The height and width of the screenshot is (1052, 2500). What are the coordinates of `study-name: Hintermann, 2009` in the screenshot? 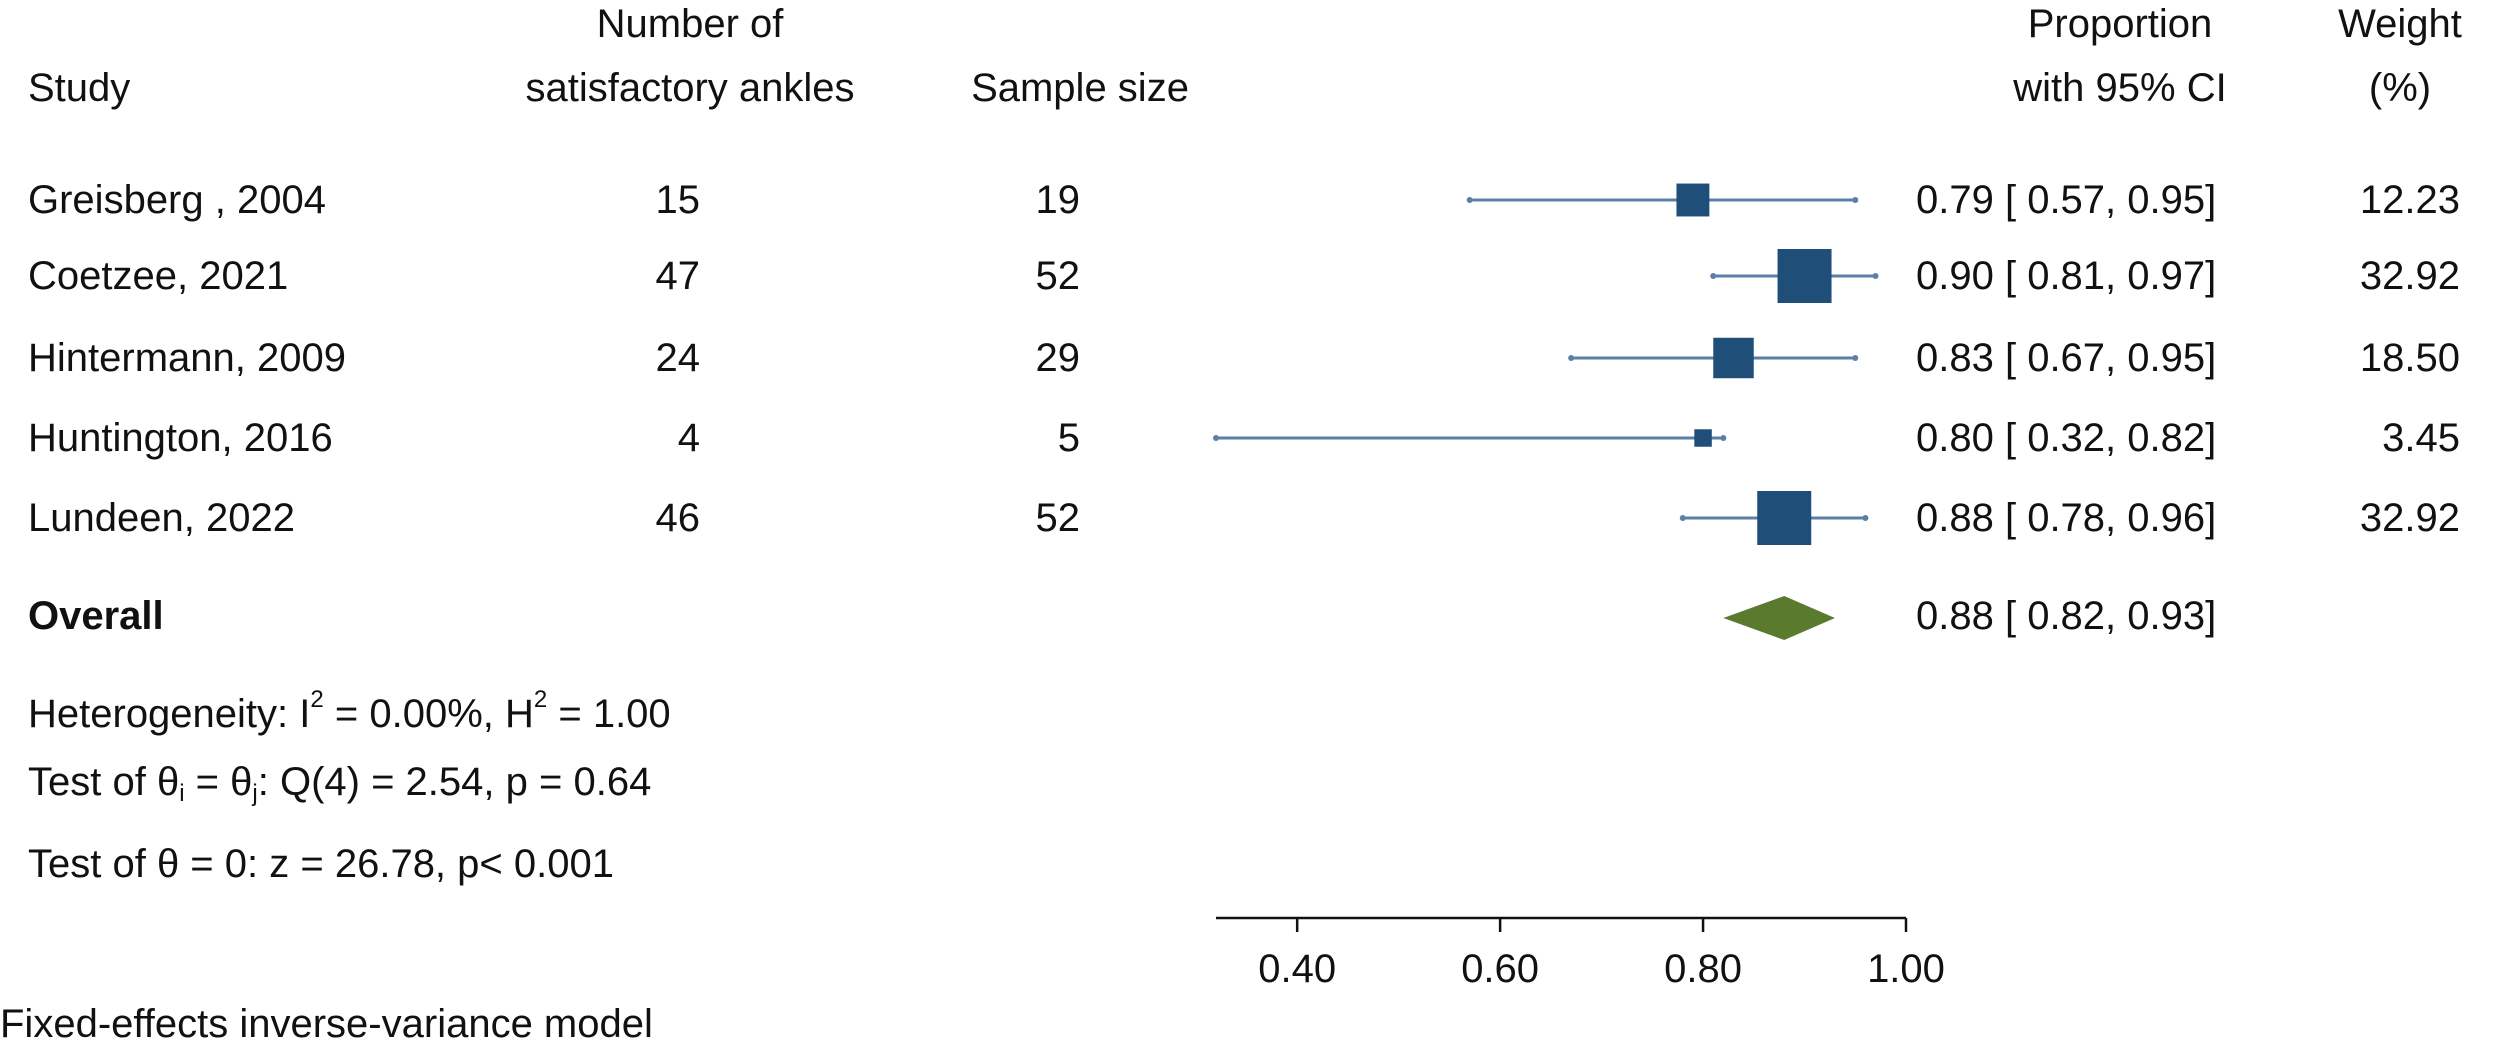 It's located at (187, 358).